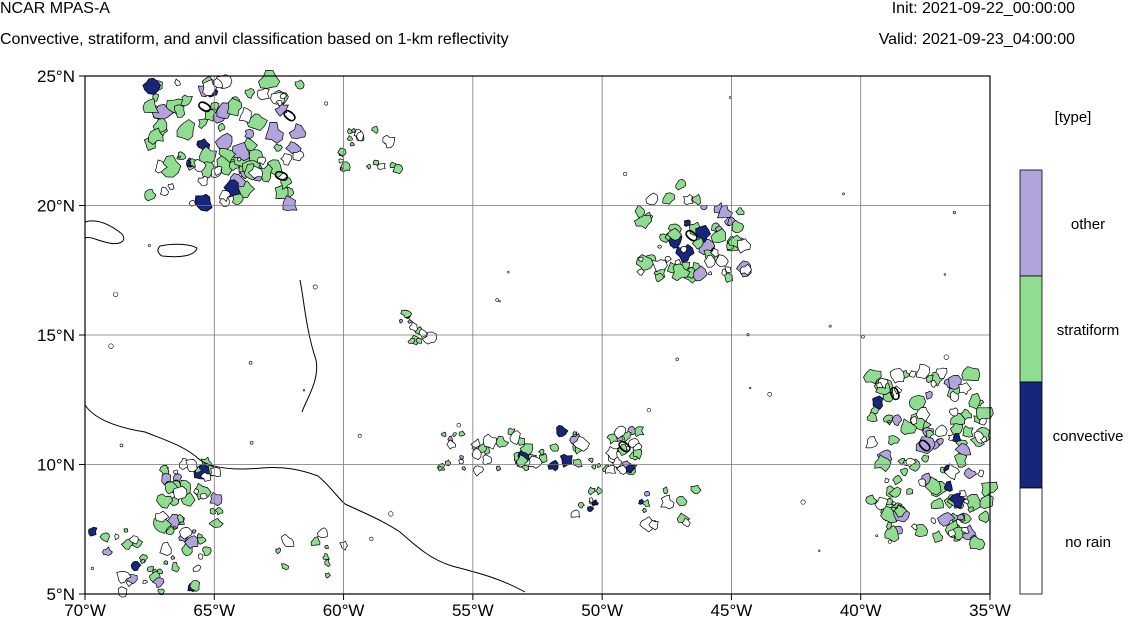 This screenshot has width=1128, height=641. What do you see at coordinates (861, 610) in the screenshot?
I see `x-tick-label: 40°W` at bounding box center [861, 610].